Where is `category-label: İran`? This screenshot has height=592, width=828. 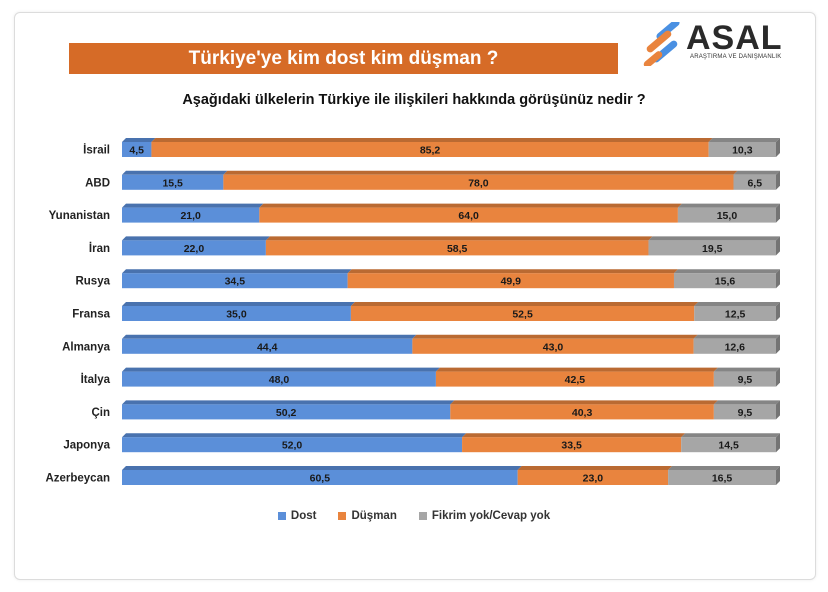
category-label: İran is located at coordinates (99, 248).